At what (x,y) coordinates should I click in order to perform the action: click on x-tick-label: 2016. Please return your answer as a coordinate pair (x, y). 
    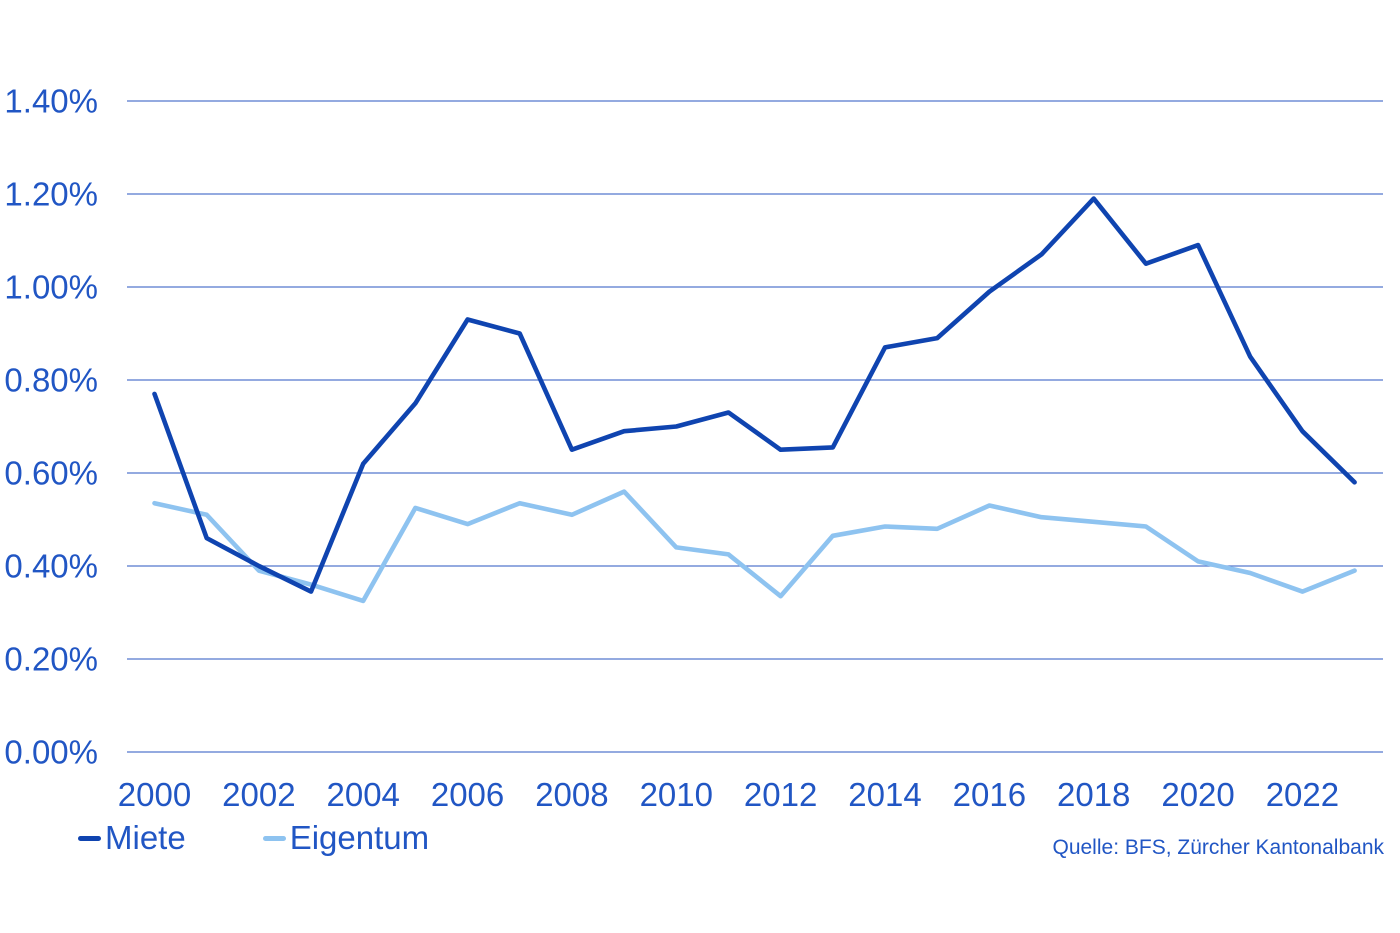
    Looking at the image, I should click on (989, 794).